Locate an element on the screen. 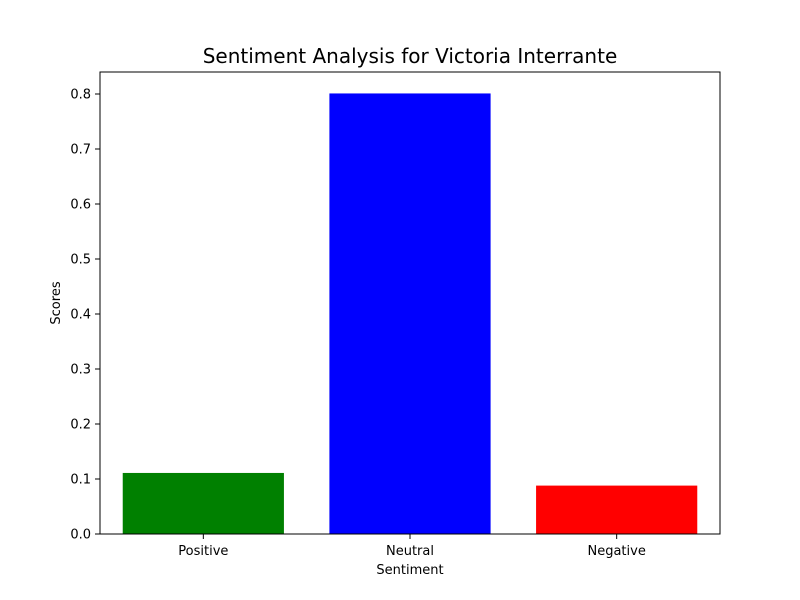 This screenshot has height=600, width=800. y-tick-label: 0.0 is located at coordinates (80, 535).